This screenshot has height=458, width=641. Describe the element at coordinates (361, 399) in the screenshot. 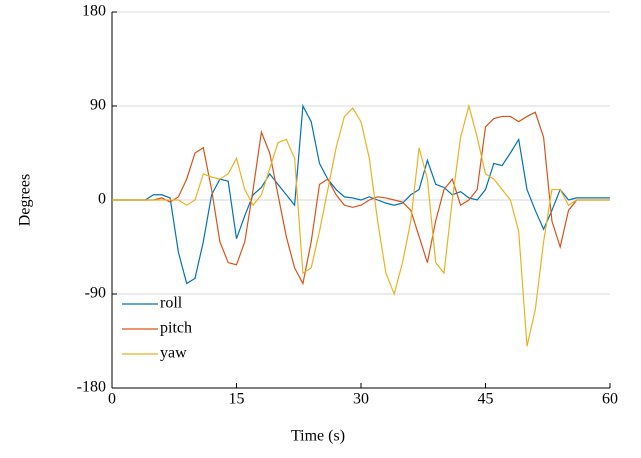

I see `x-tick-label: 30` at that location.